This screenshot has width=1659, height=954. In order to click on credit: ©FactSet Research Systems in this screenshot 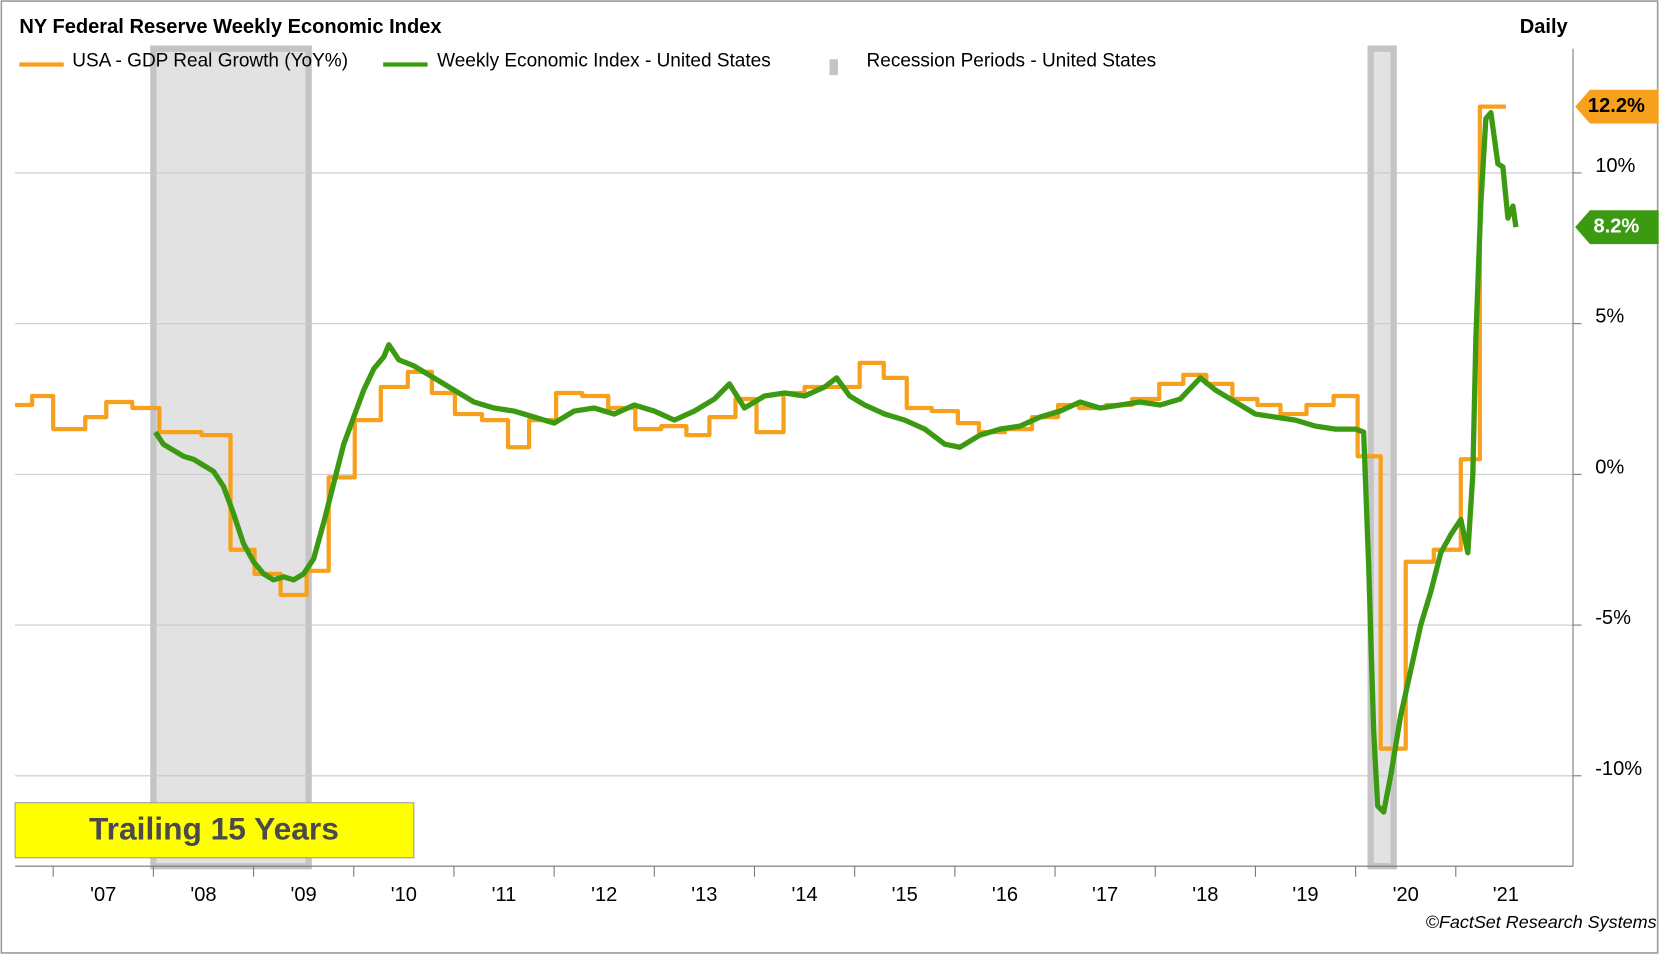, I will do `click(1541, 922)`.